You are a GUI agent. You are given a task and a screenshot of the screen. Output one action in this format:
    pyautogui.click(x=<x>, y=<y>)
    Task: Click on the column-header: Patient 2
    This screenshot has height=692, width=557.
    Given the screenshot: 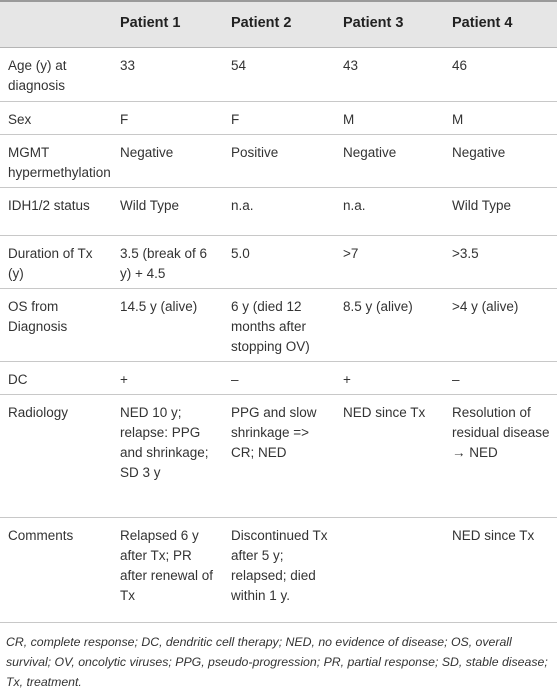 What is the action you would take?
    pyautogui.click(x=279, y=24)
    